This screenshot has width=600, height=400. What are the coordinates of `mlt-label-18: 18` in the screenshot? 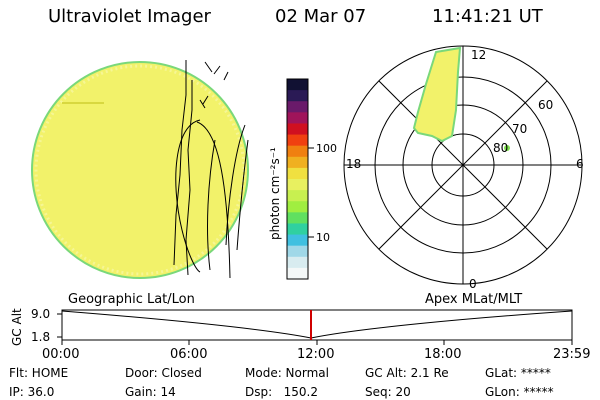 It's located at (353, 164).